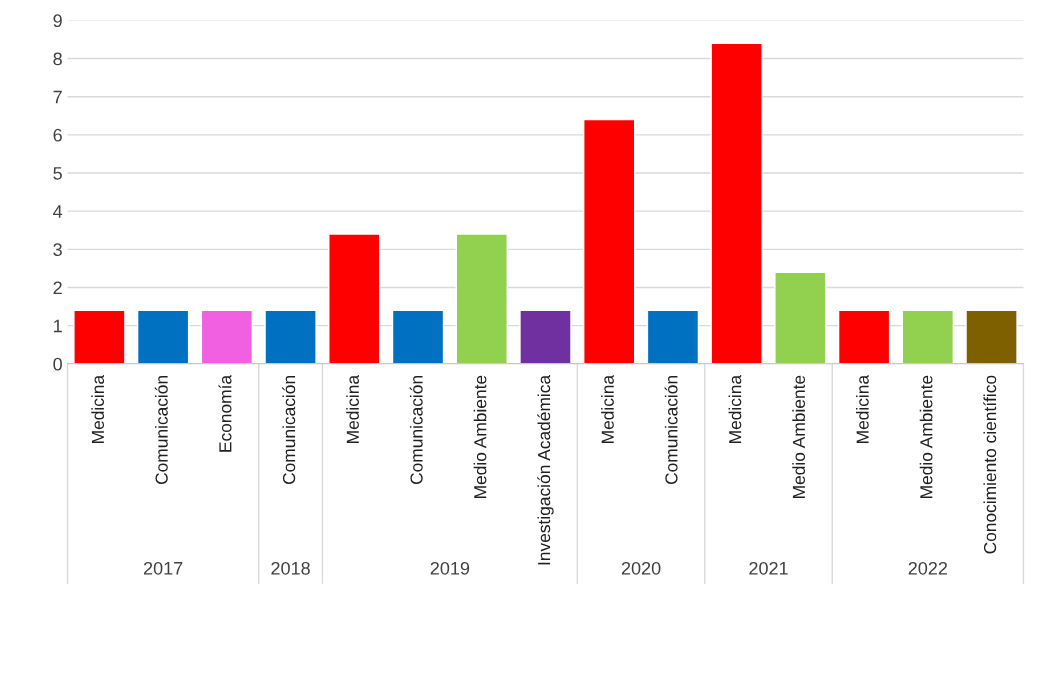 The image size is (1039, 680). I want to click on text: 2020, so click(641, 568).